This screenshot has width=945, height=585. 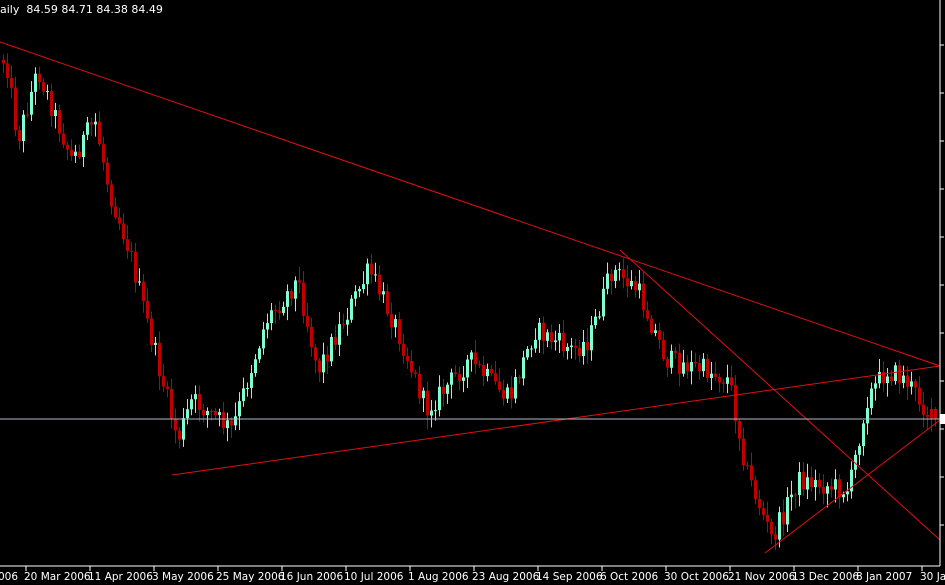 What do you see at coordinates (81, 9) in the screenshot?
I see `chart-header: aily 84.59 84.71 84.38 84.49` at bounding box center [81, 9].